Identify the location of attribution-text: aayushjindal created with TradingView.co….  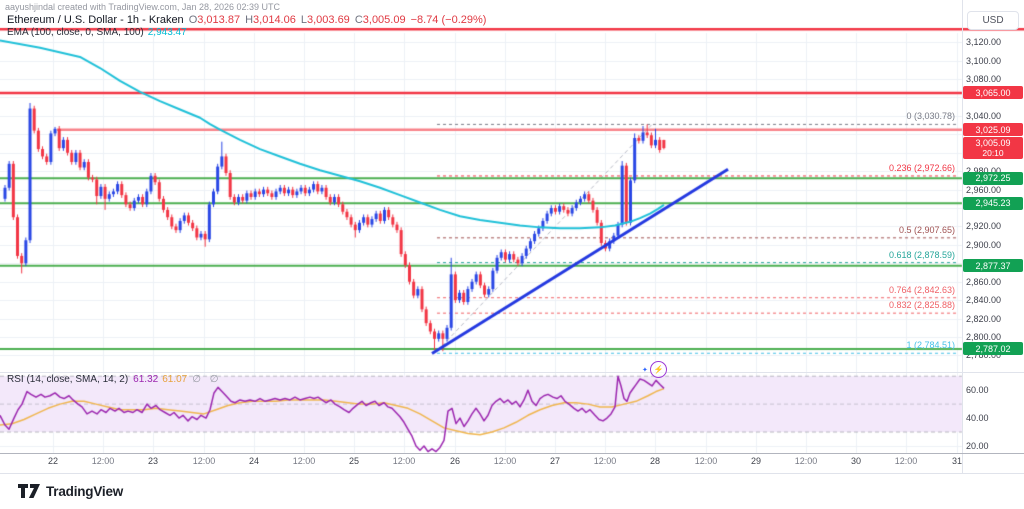
(142, 7).